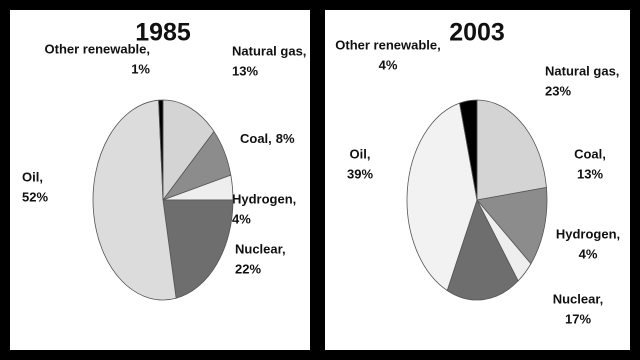 This screenshot has width=640, height=360. Describe the element at coordinates (35, 196) in the screenshot. I see `value-label: 52%` at that location.